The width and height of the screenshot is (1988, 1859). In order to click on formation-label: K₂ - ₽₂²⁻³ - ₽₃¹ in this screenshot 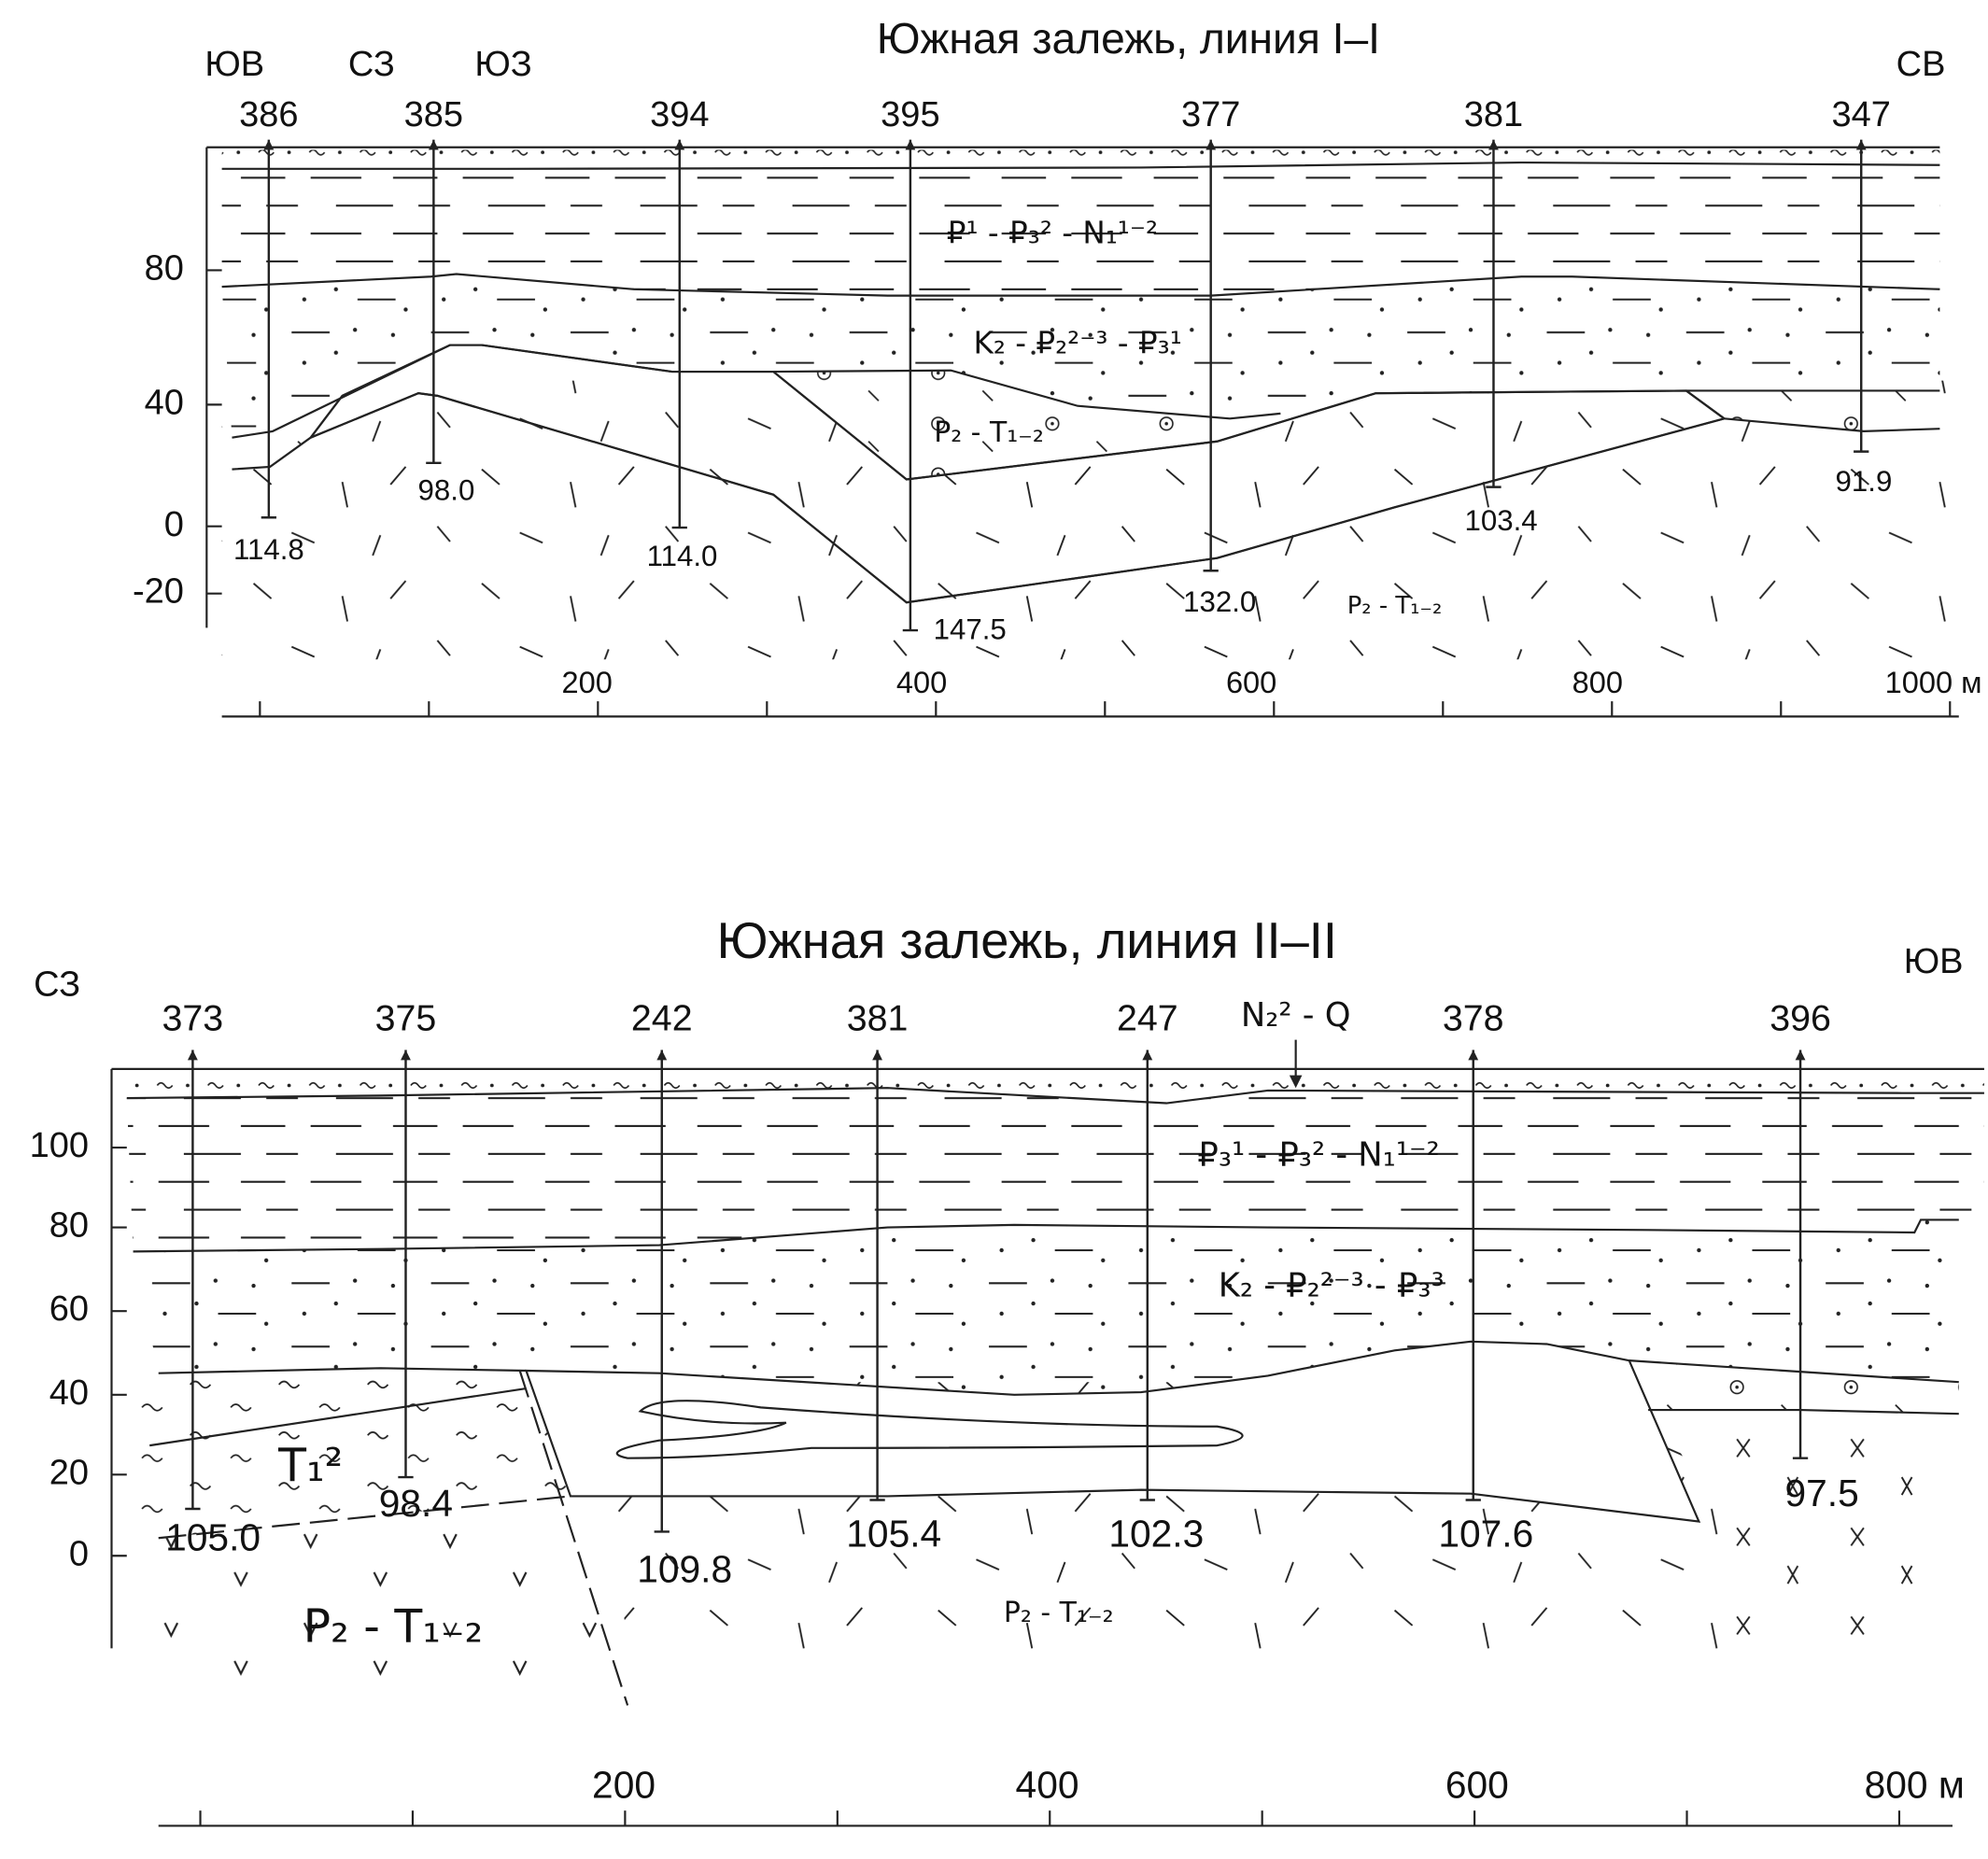, I will do `click(1077, 343)`.